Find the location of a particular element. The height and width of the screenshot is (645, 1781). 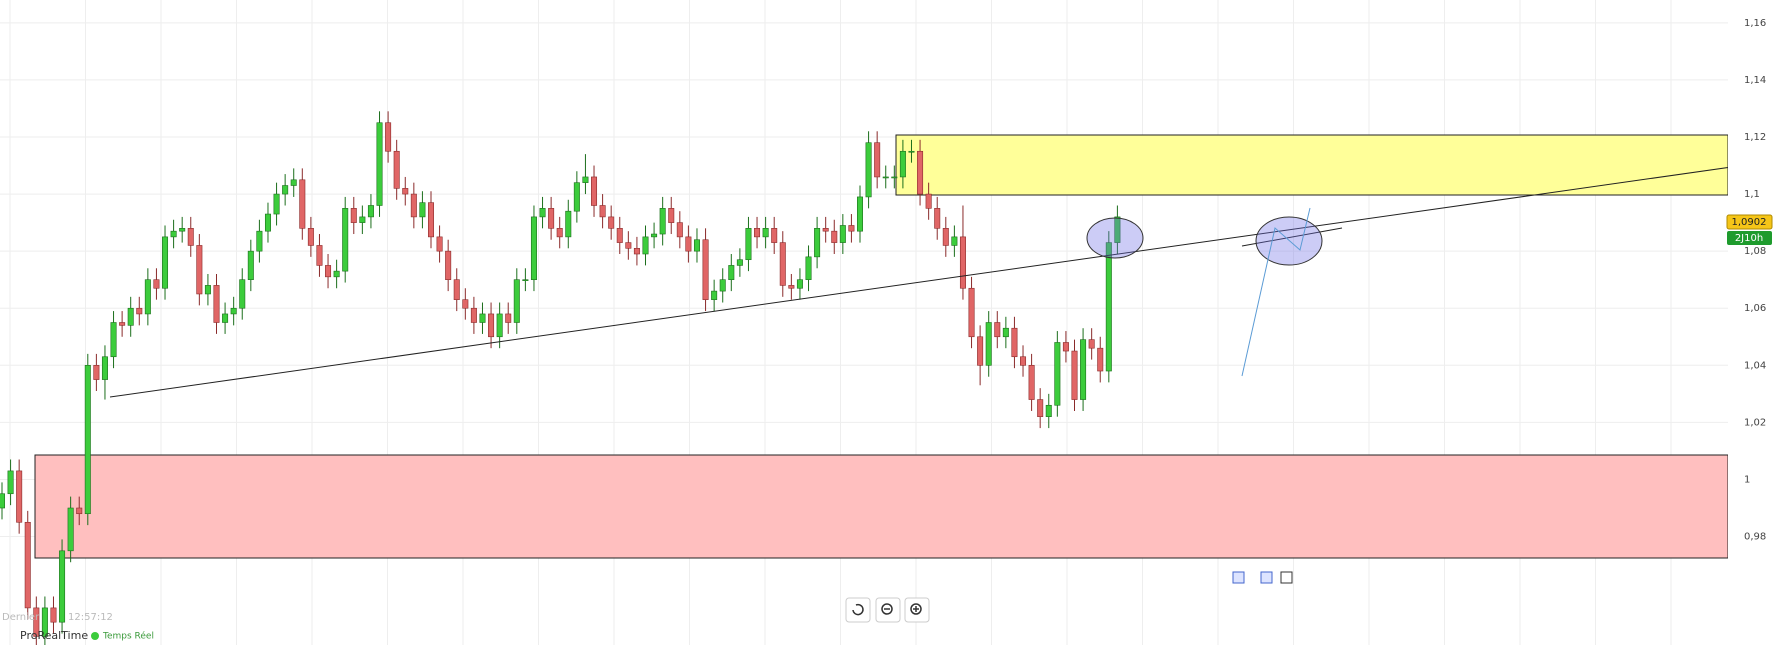

last-label: Dernier is located at coordinates (21, 617).